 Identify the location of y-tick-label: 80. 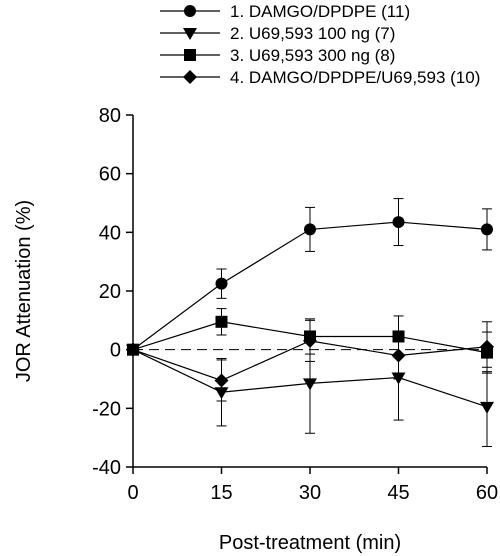
(110, 116).